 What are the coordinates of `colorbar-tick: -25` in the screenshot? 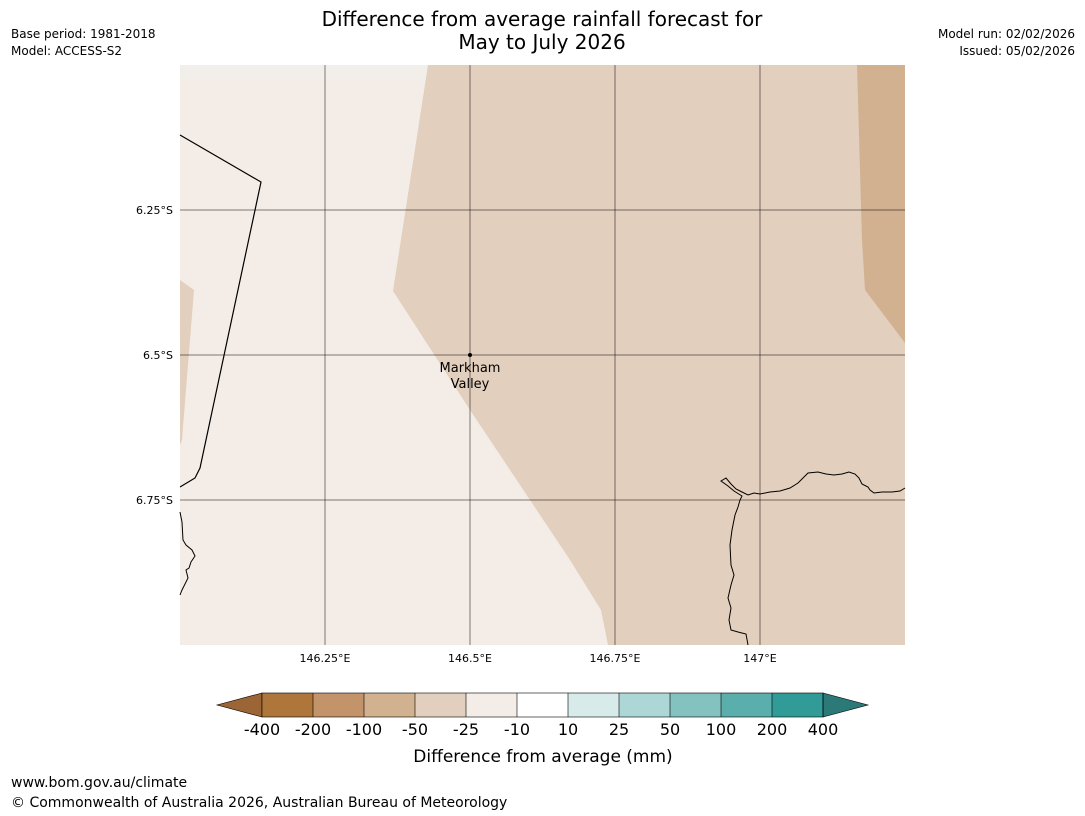 It's located at (466, 729).